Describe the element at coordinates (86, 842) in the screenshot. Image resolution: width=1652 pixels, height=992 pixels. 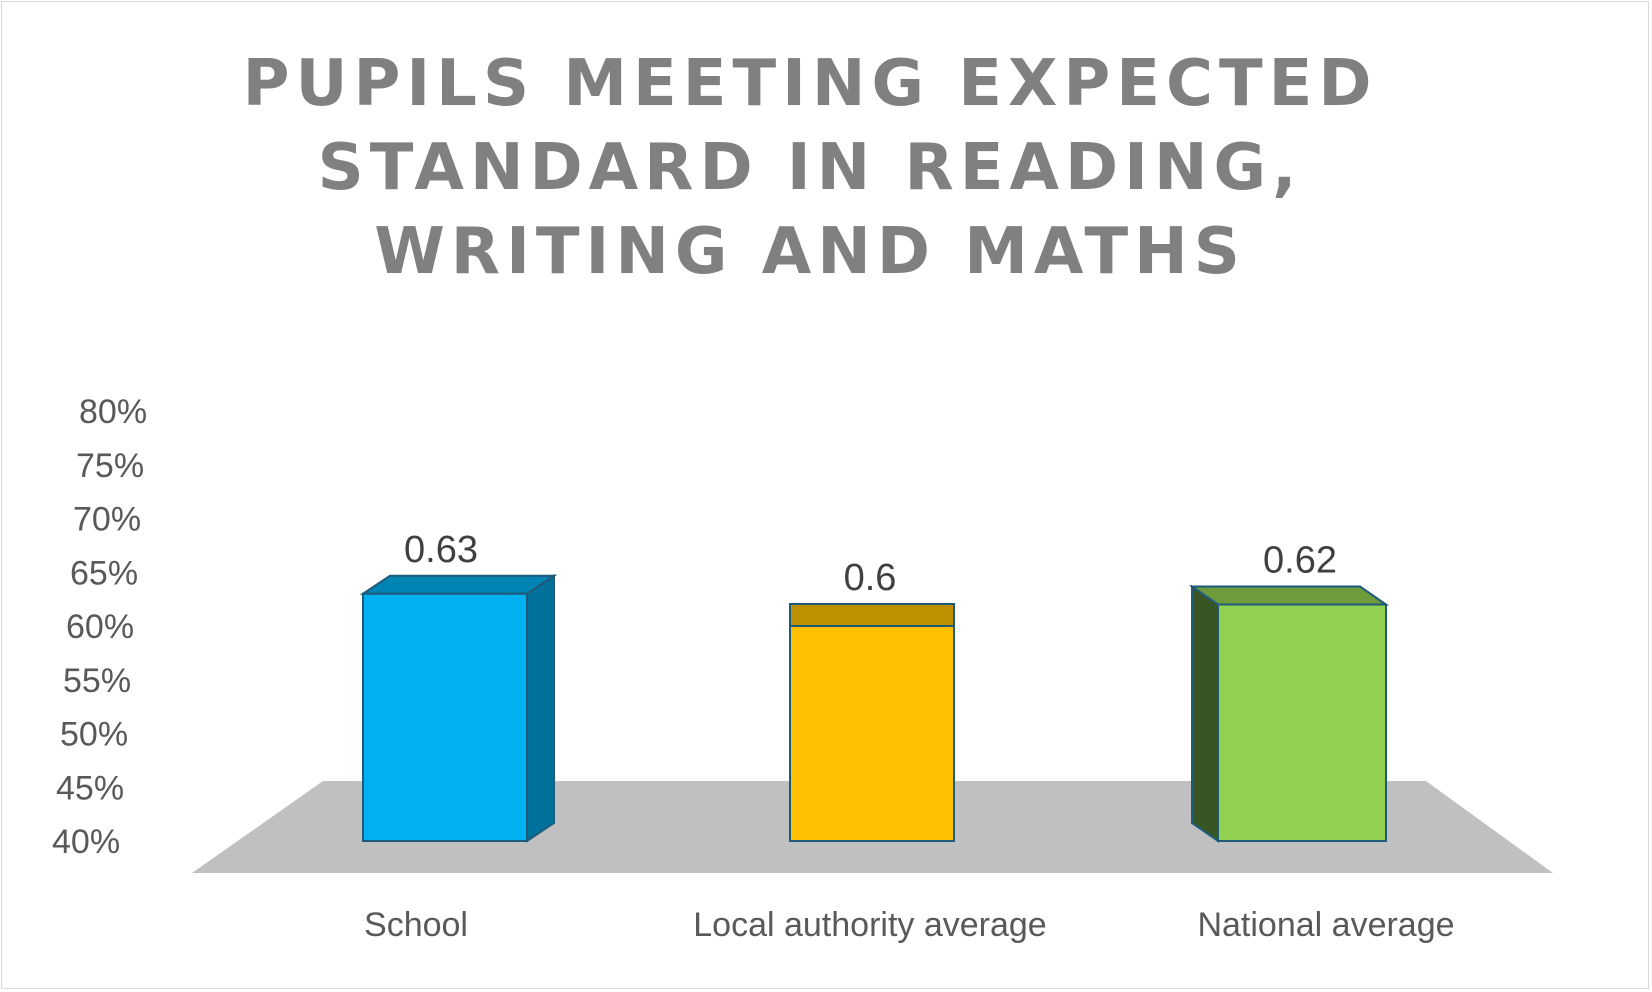
I see `y-tick-label: 40%` at that location.